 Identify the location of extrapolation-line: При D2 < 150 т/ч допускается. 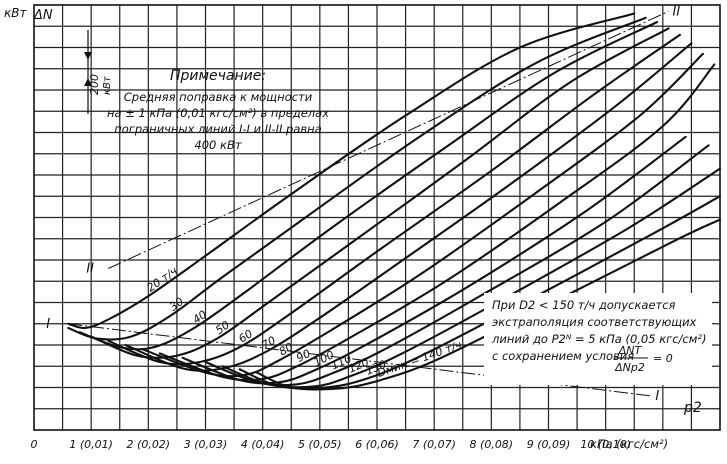
(584, 305).